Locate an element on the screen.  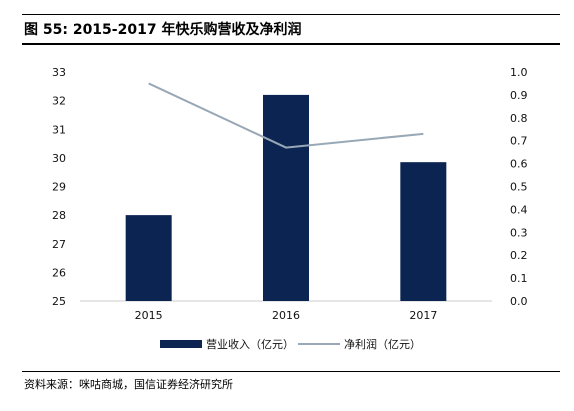
source-note: 资料来源：咪咕商城，国信证券经济研究所 is located at coordinates (128, 384).